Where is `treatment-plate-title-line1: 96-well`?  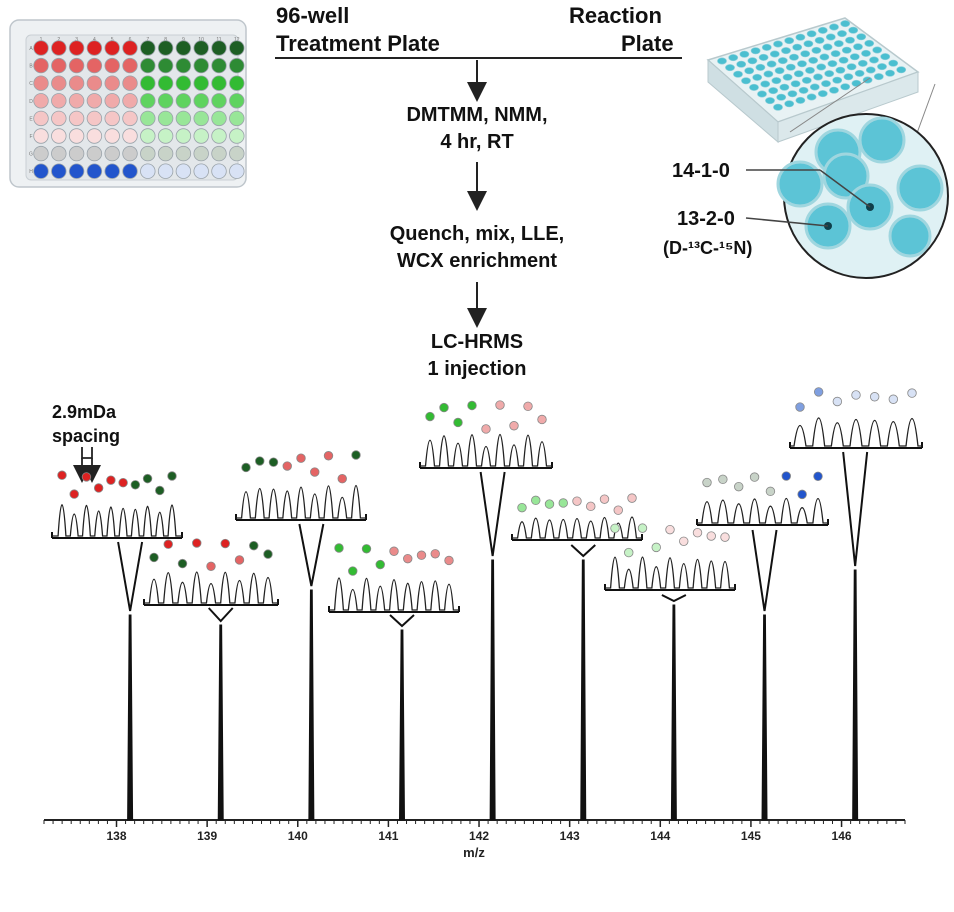 treatment-plate-title-line1: 96-well is located at coordinates (313, 15).